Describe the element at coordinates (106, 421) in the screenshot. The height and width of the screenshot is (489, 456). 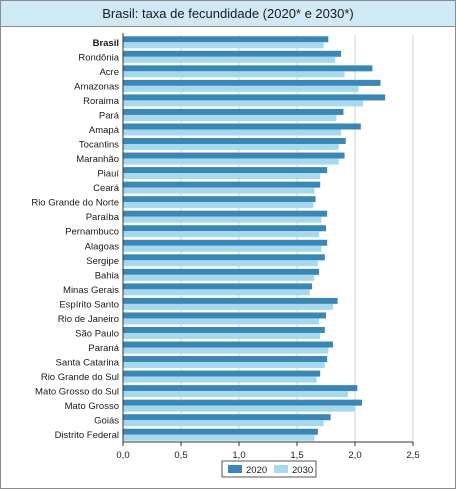
I see `category-label: Goiás` at that location.